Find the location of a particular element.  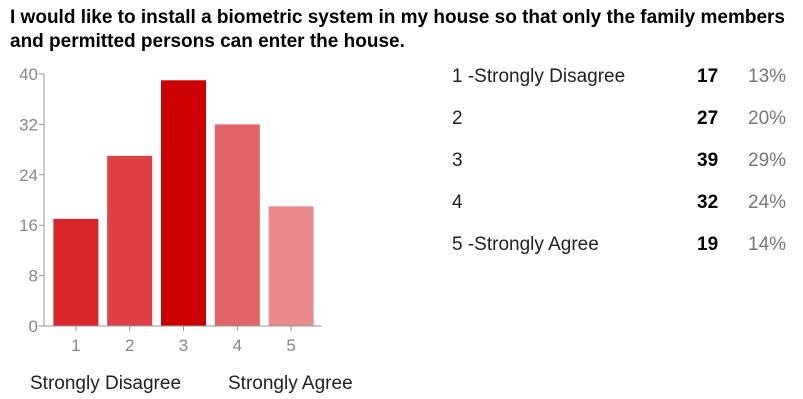

row-percent: 13% is located at coordinates (767, 76).